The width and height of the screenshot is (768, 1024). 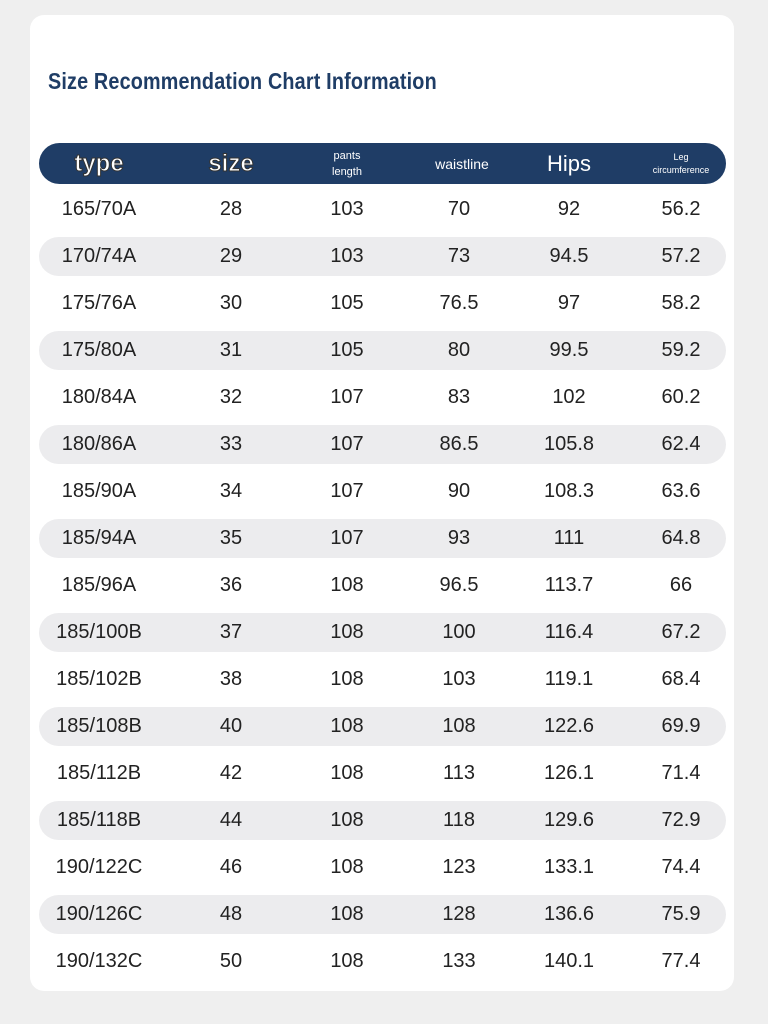 What do you see at coordinates (347, 171) in the screenshot?
I see `header-pants-length-line2: length` at bounding box center [347, 171].